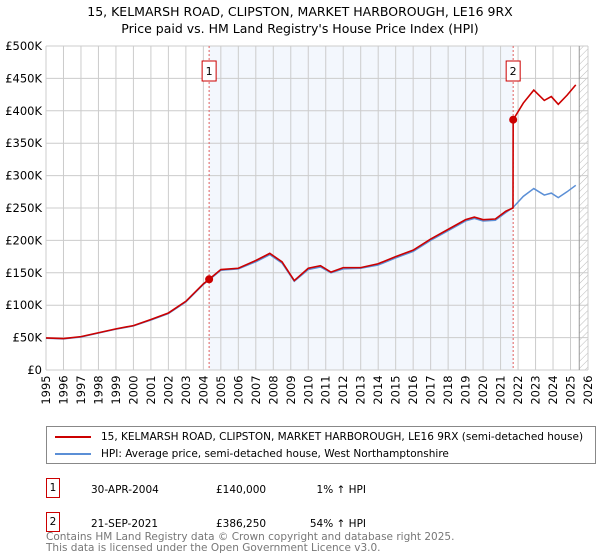 The height and width of the screenshot is (560, 600). I want to click on x-tick-label: 2000, so click(133, 389).